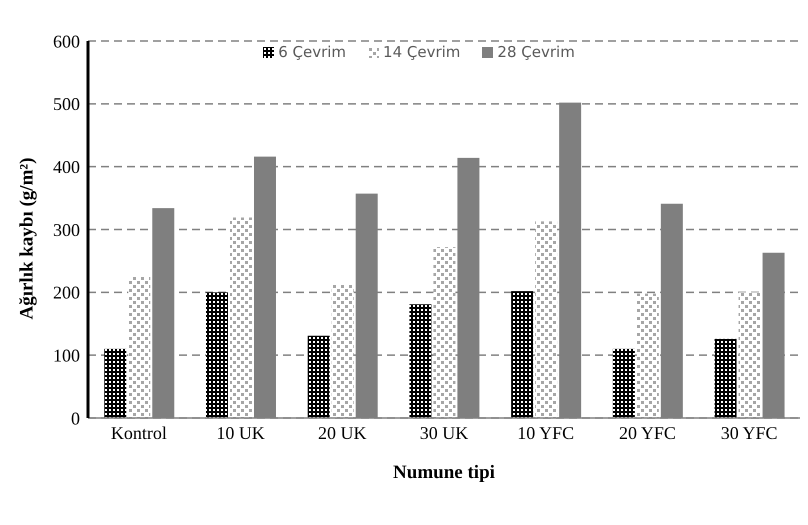  I want to click on x-tick-label: Kontrol, so click(138, 432).